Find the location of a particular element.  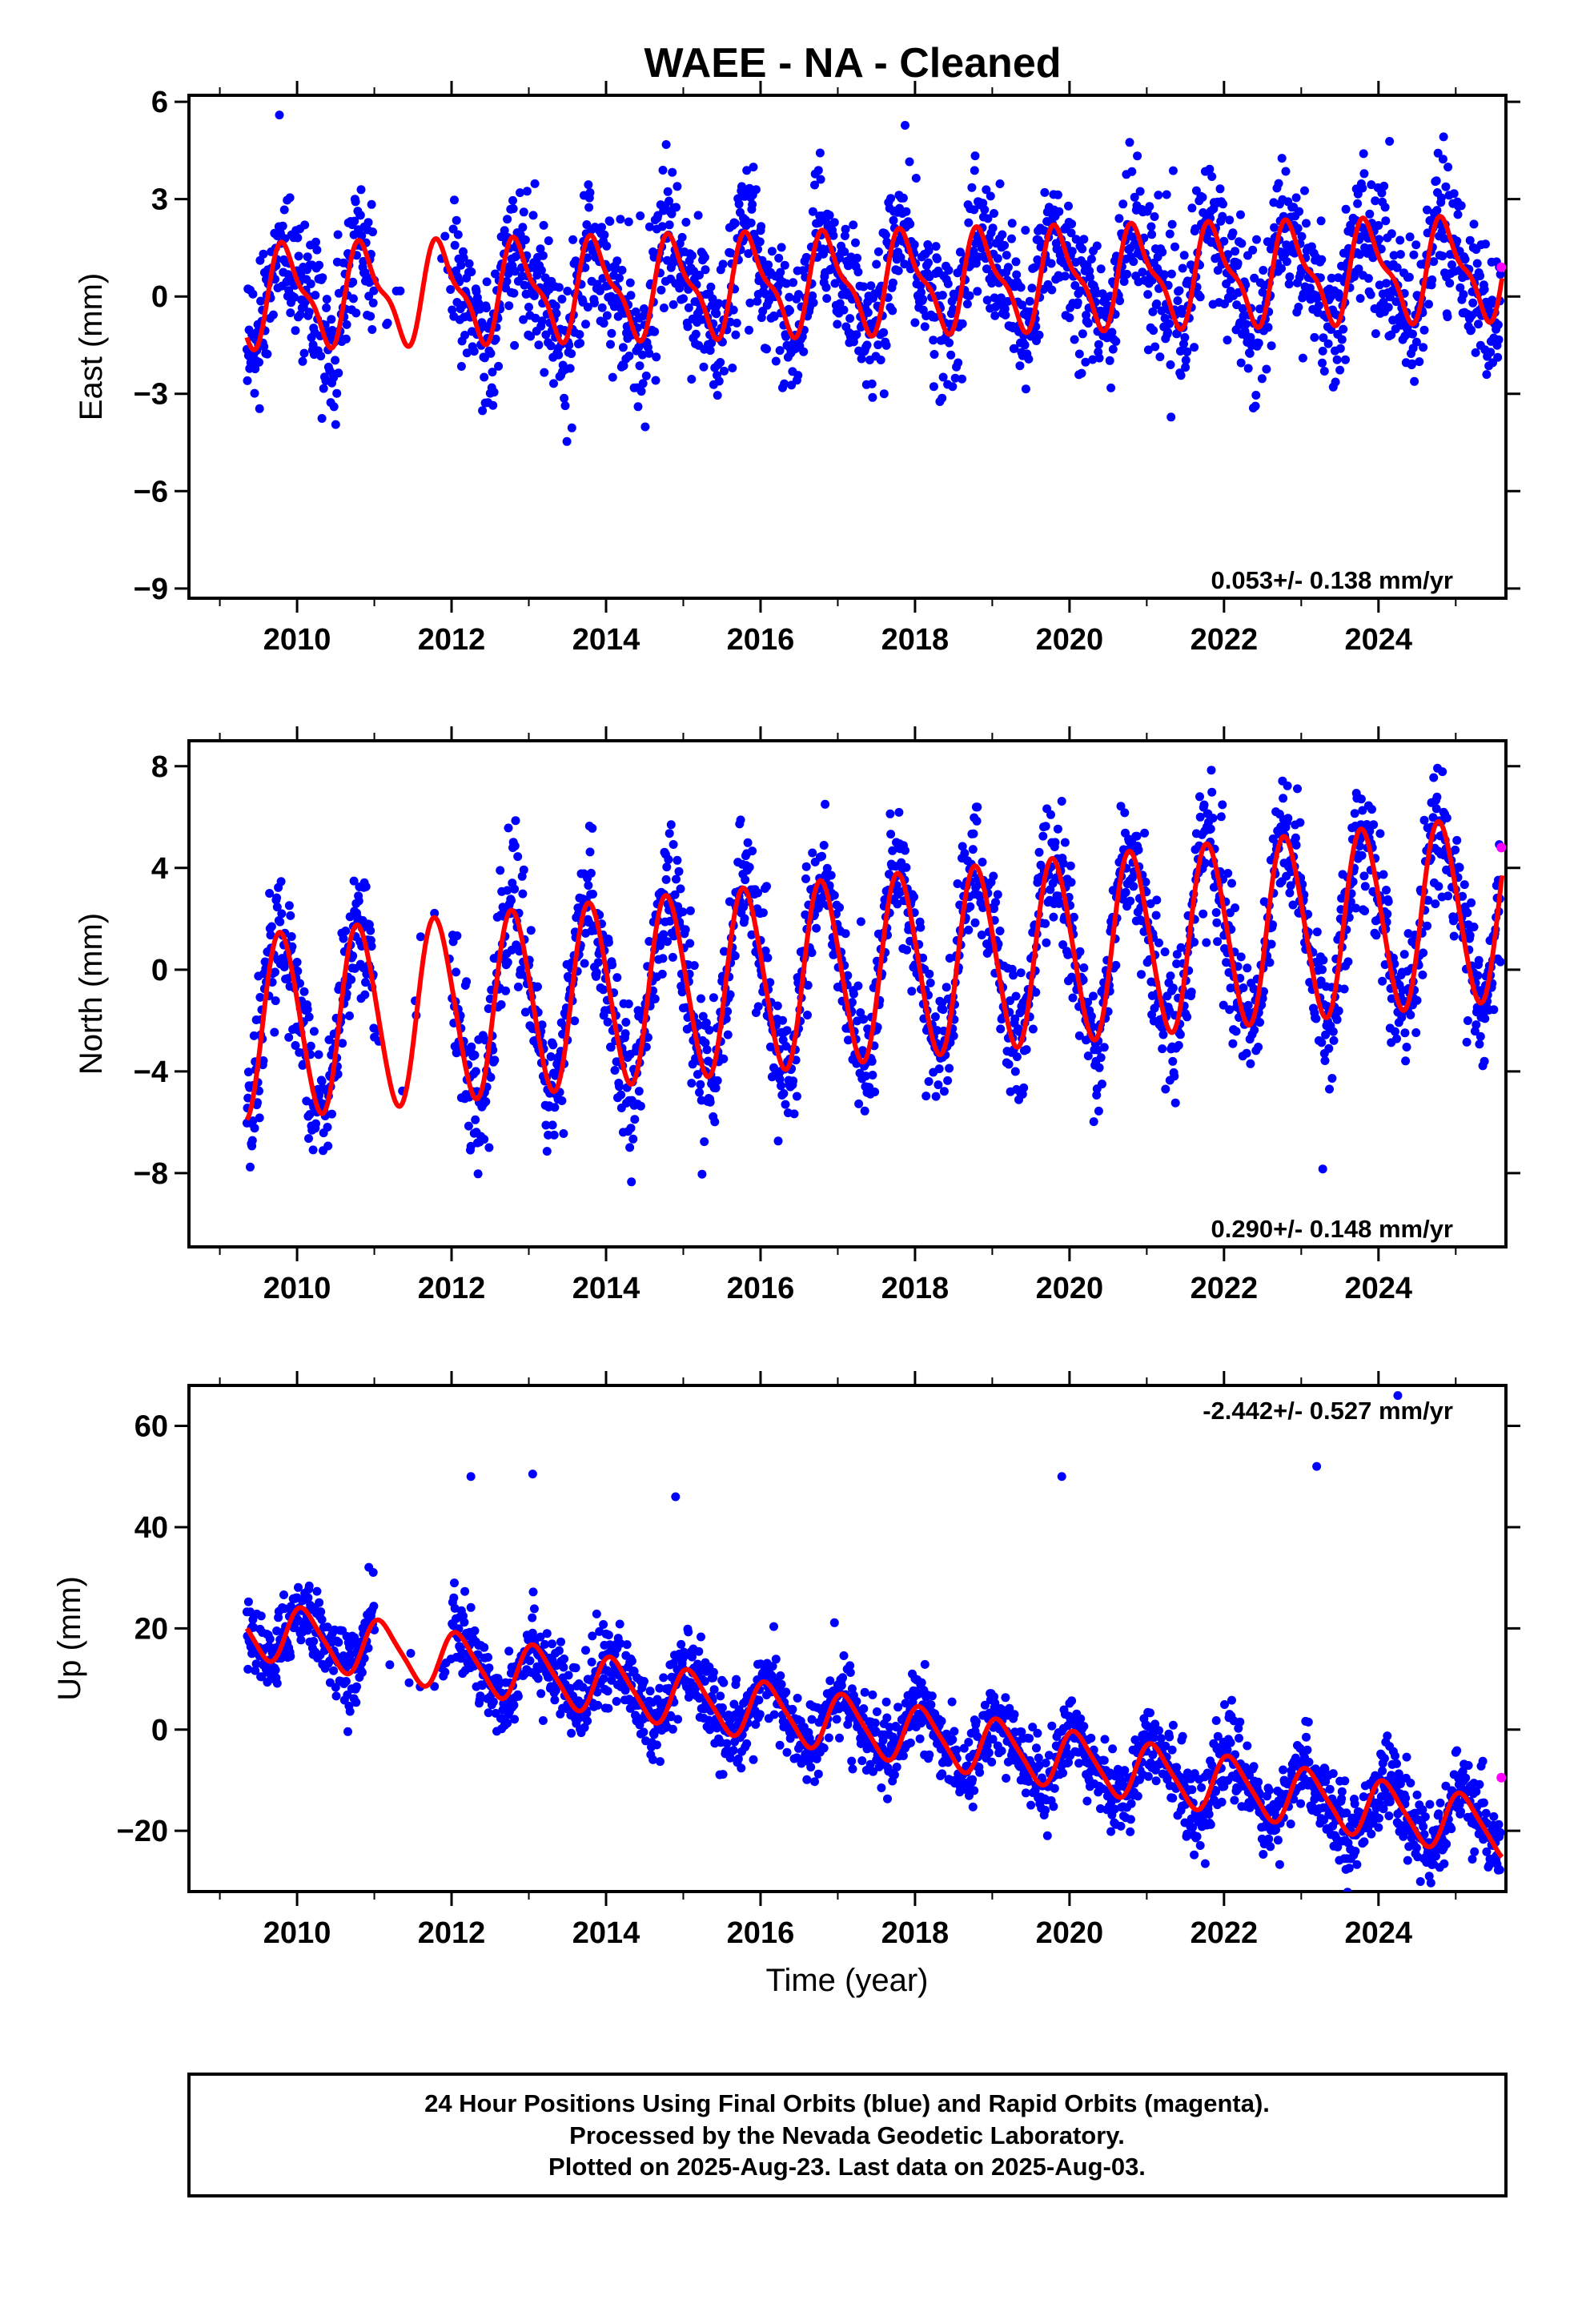

x-tick-label: 2020 is located at coordinates (1070, 640).